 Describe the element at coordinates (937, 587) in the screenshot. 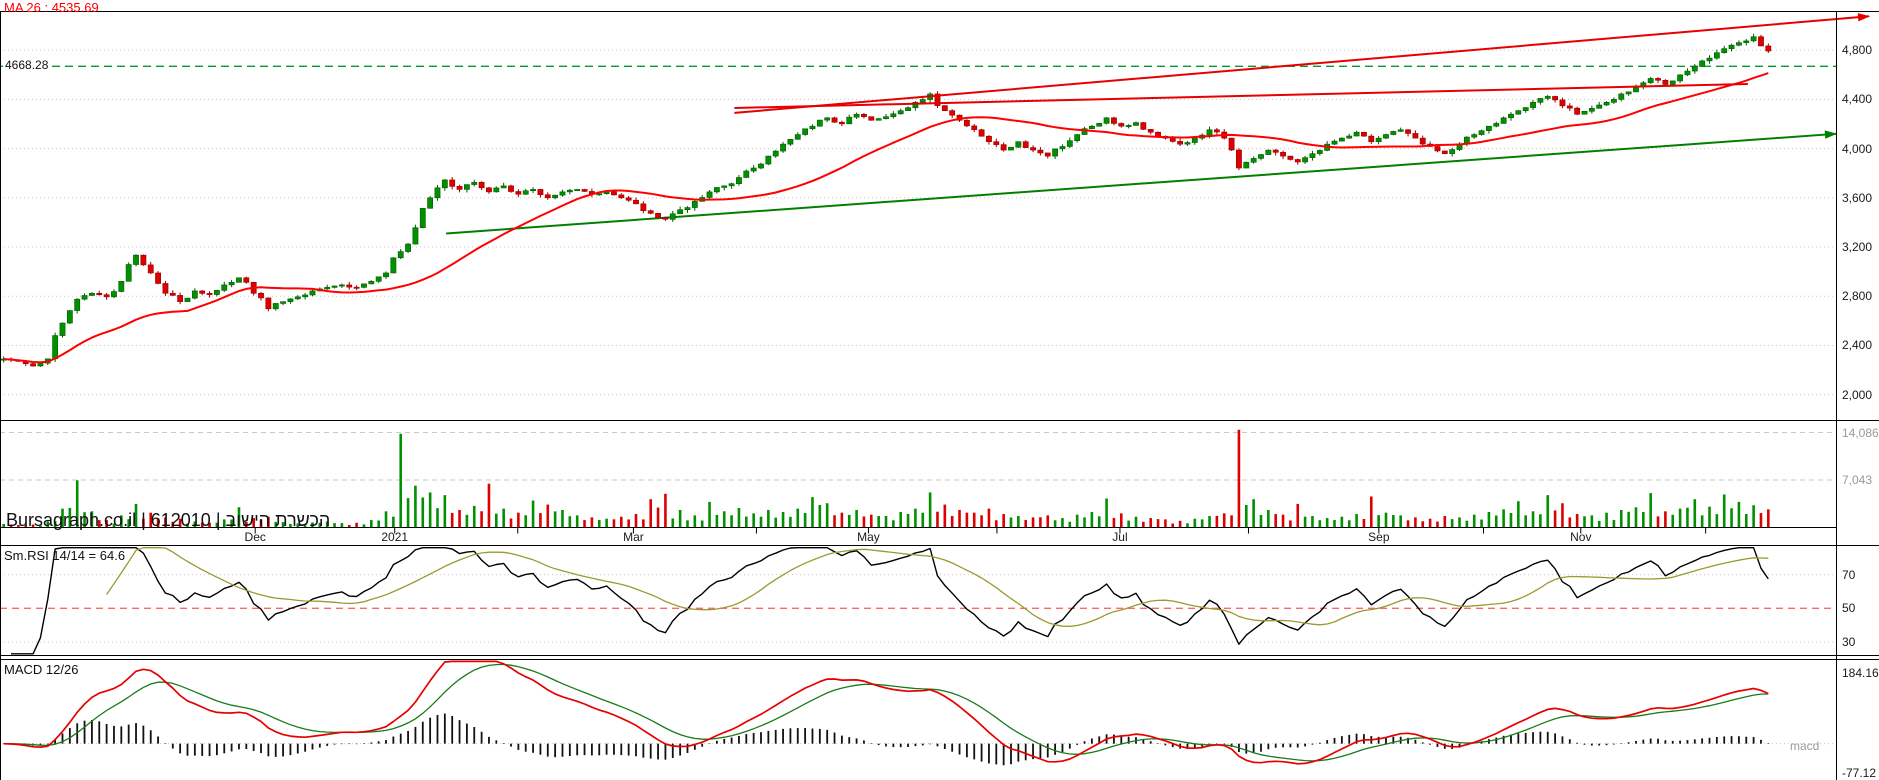

I see `rsi-smoothed-line` at that location.